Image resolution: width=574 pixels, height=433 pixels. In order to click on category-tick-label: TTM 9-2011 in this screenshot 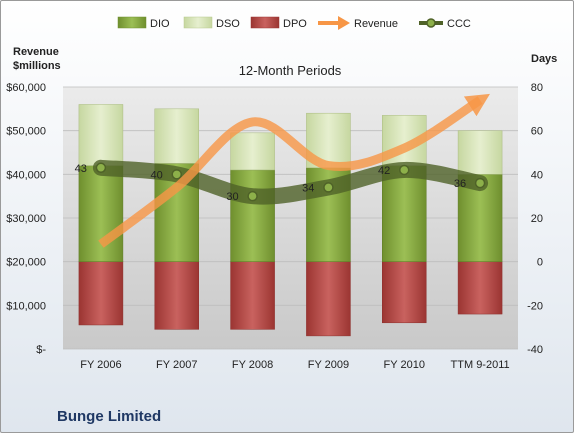, I will do `click(480, 365)`.